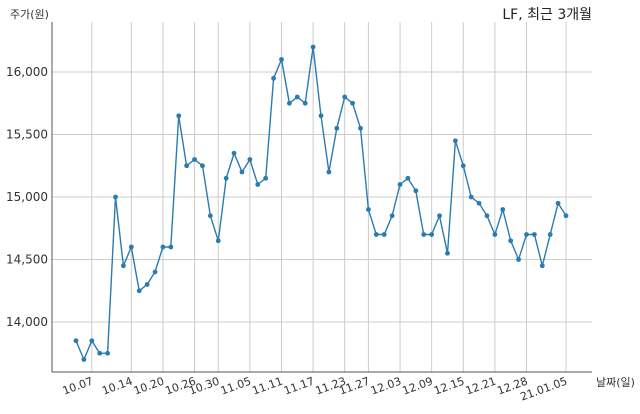 Image resolution: width=640 pixels, height=414 pixels. I want to click on x-tick-label: 12.09, so click(418, 386).